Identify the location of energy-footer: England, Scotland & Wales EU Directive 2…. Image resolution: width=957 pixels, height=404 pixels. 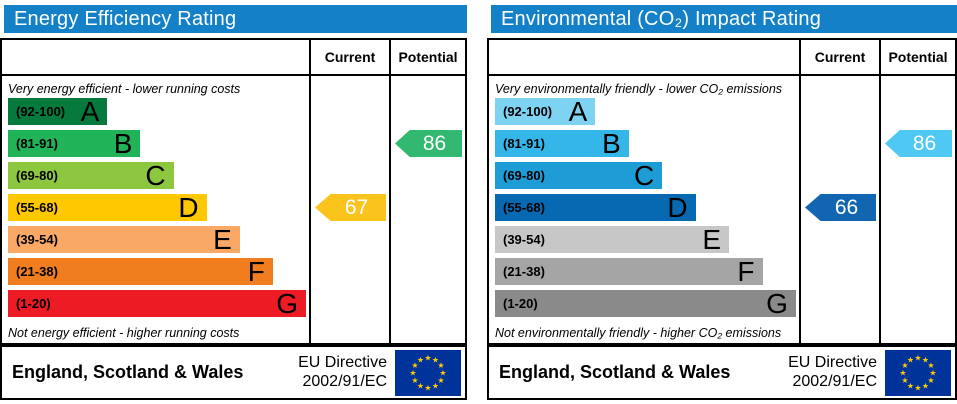
(233, 372).